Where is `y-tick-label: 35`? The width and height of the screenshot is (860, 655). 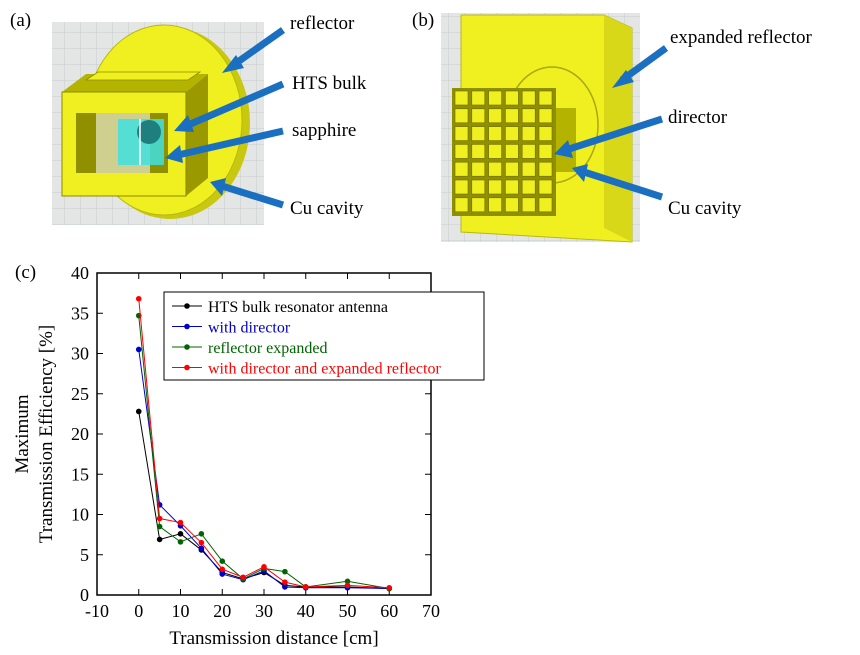
y-tick-label: 35 is located at coordinates (80, 313).